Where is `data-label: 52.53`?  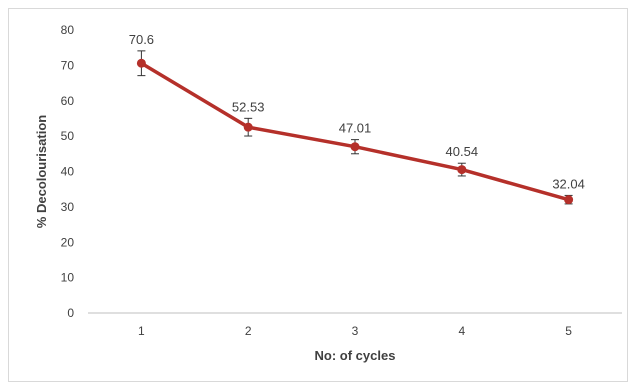 data-label: 52.53 is located at coordinates (248, 106).